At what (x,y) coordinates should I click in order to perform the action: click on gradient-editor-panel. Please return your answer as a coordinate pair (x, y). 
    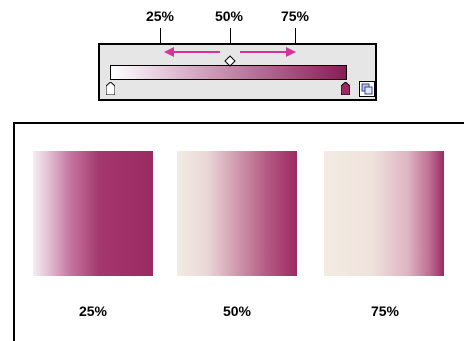
    Looking at the image, I should click on (237, 72).